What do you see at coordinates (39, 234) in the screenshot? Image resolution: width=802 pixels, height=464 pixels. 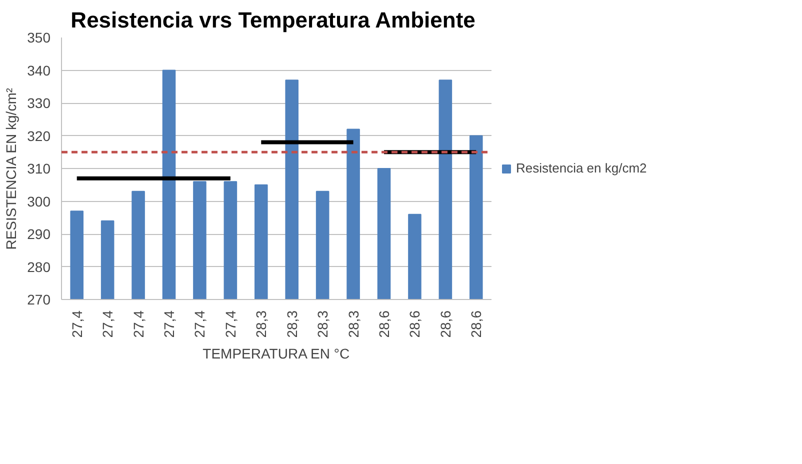 I see `y-tick-label: 290` at bounding box center [39, 234].